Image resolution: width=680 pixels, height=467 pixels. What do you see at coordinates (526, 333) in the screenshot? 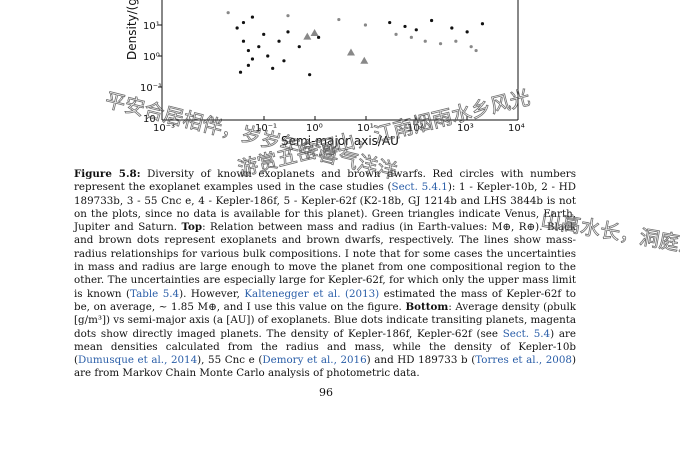
I see `citation-link: Sect. 5.4` at bounding box center [526, 333].